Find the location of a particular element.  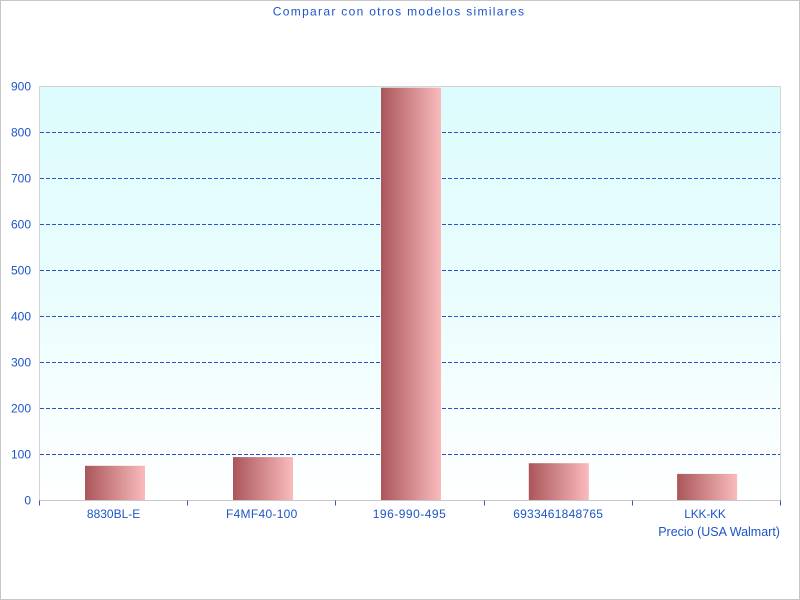

svg-text: 600 is located at coordinates (21, 225).